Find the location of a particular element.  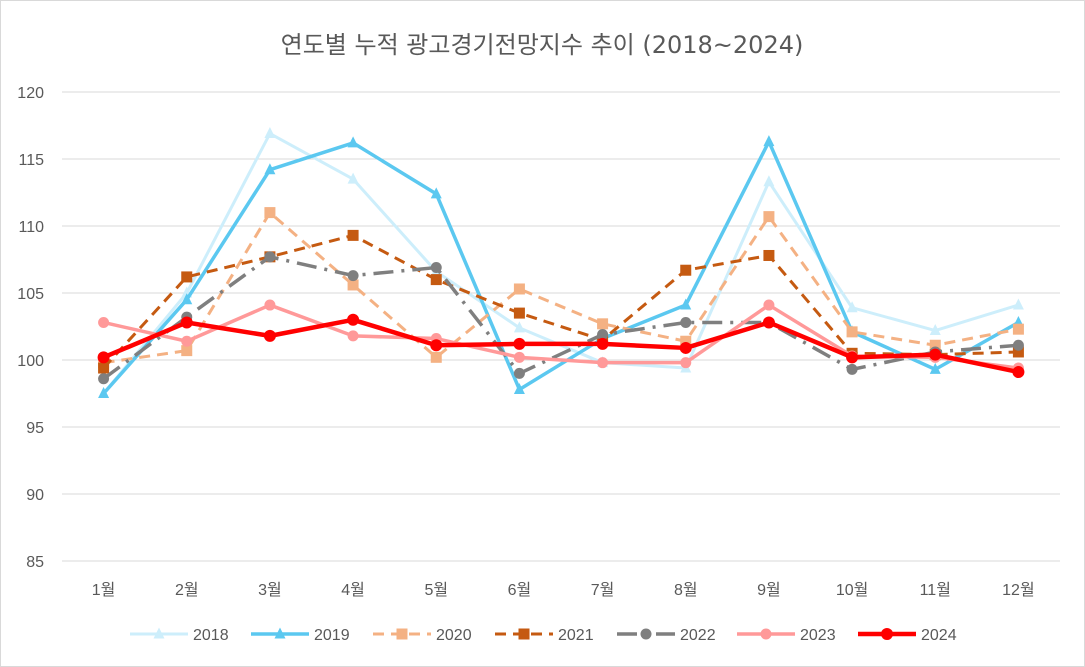

y-tick-label: 90 is located at coordinates (35, 495).